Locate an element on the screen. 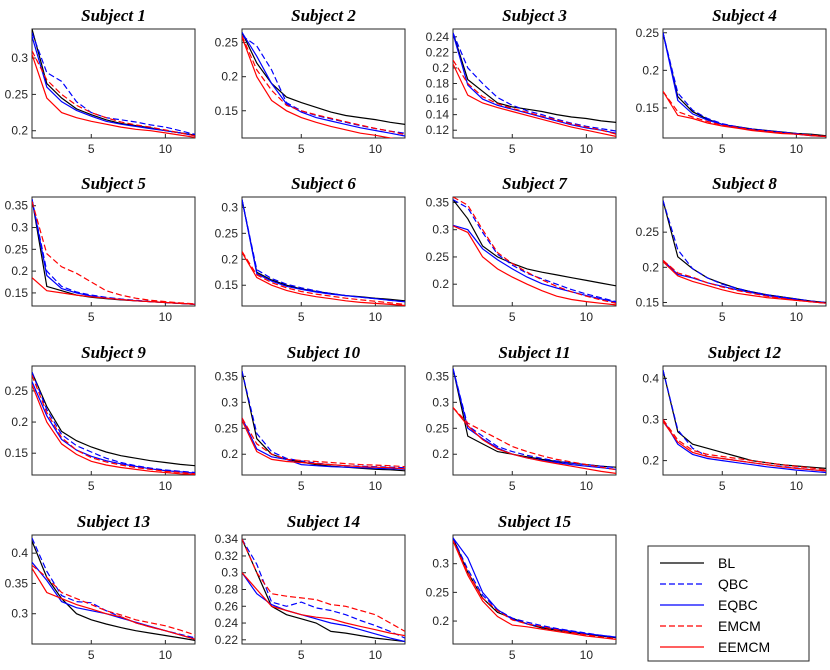 The height and width of the screenshot is (670, 830). chart-title: Subject 12 is located at coordinates (745, 352).